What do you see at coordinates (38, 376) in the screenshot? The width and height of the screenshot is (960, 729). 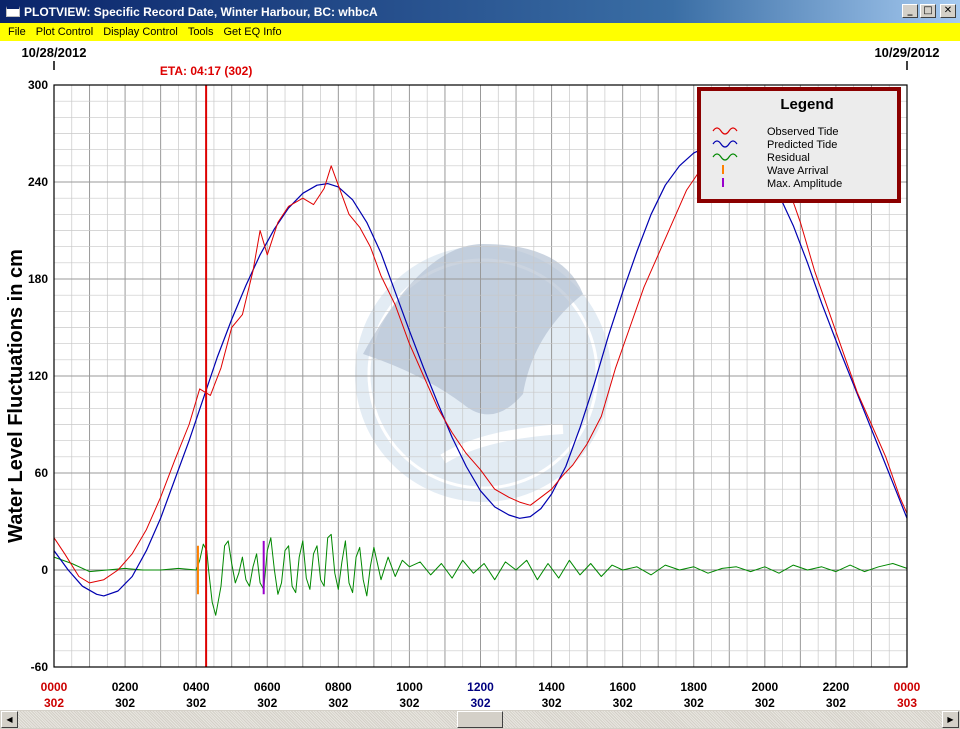 I see `y-tick-label: 120` at bounding box center [38, 376].